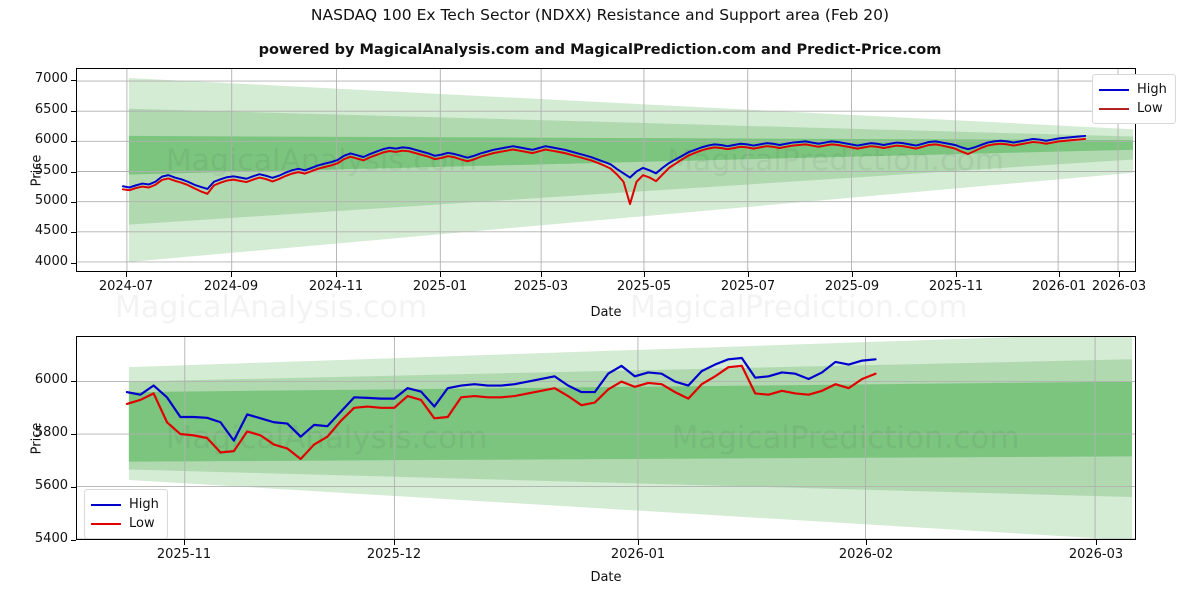  I want to click on y-tick-label: 5400, so click(51, 538).